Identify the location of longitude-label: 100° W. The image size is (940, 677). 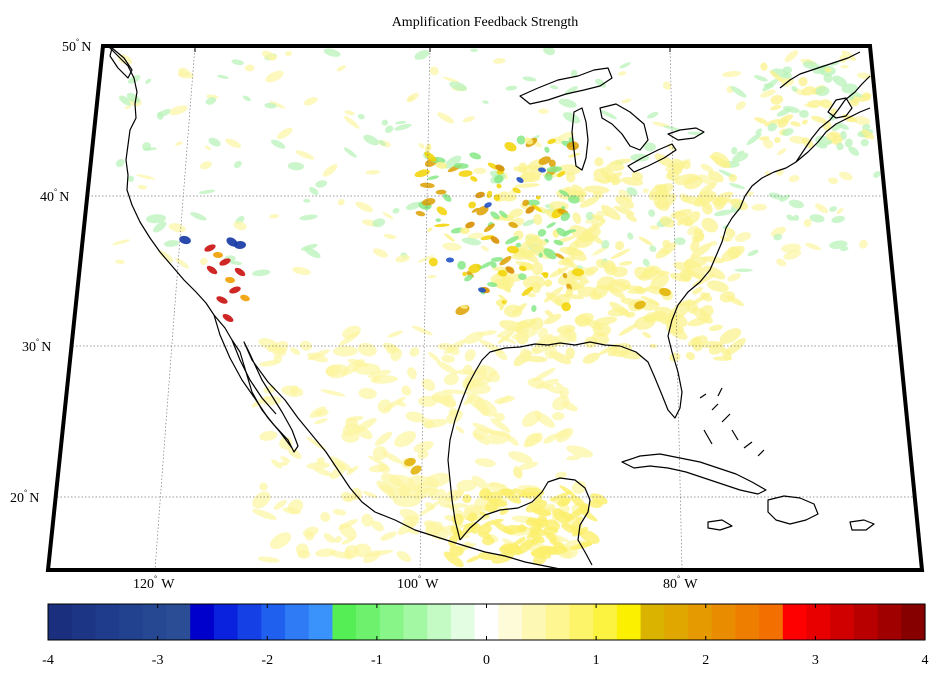
(418, 583).